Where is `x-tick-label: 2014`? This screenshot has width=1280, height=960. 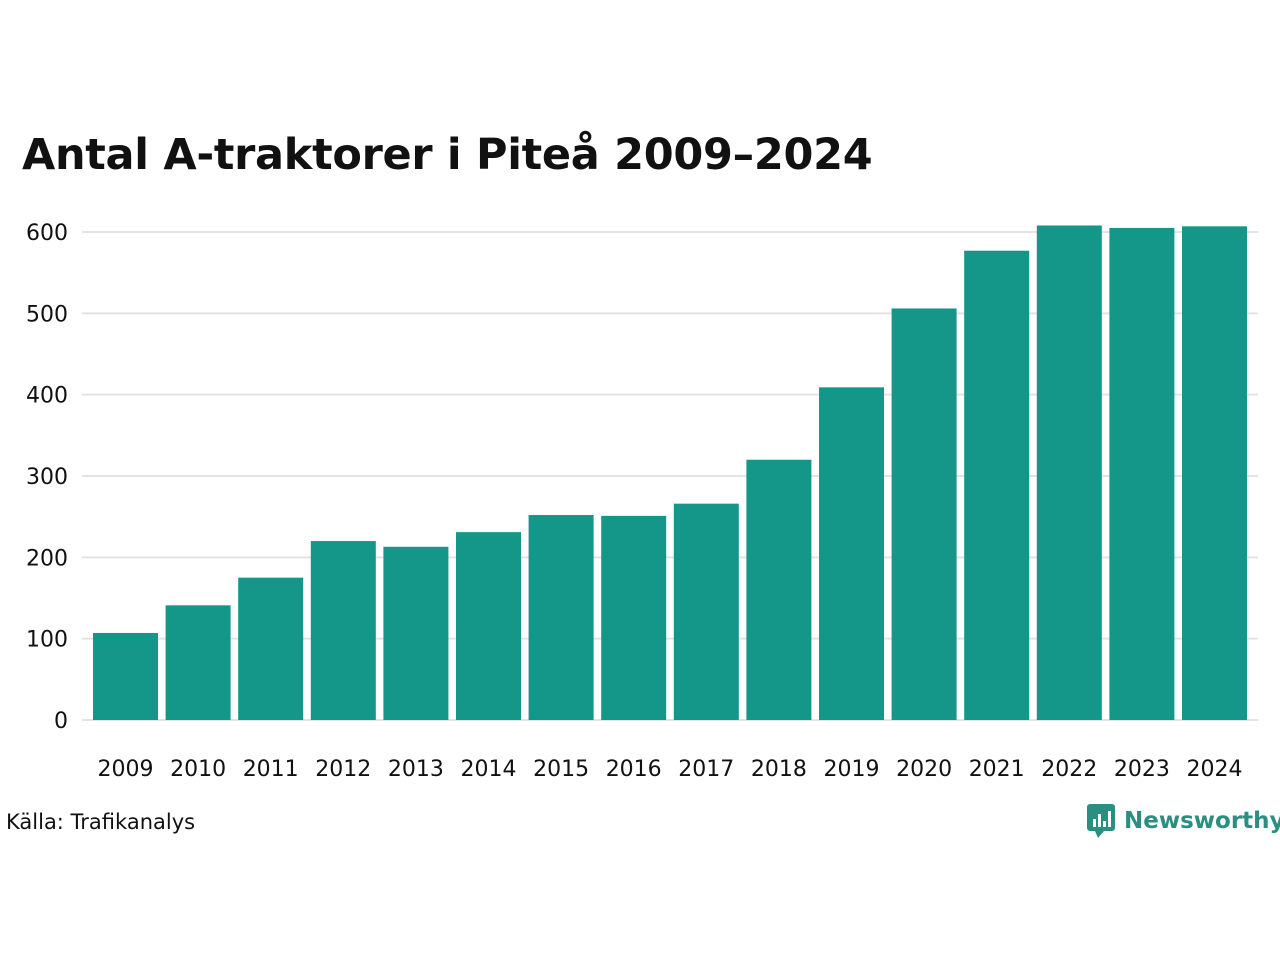 x-tick-label: 2014 is located at coordinates (489, 769).